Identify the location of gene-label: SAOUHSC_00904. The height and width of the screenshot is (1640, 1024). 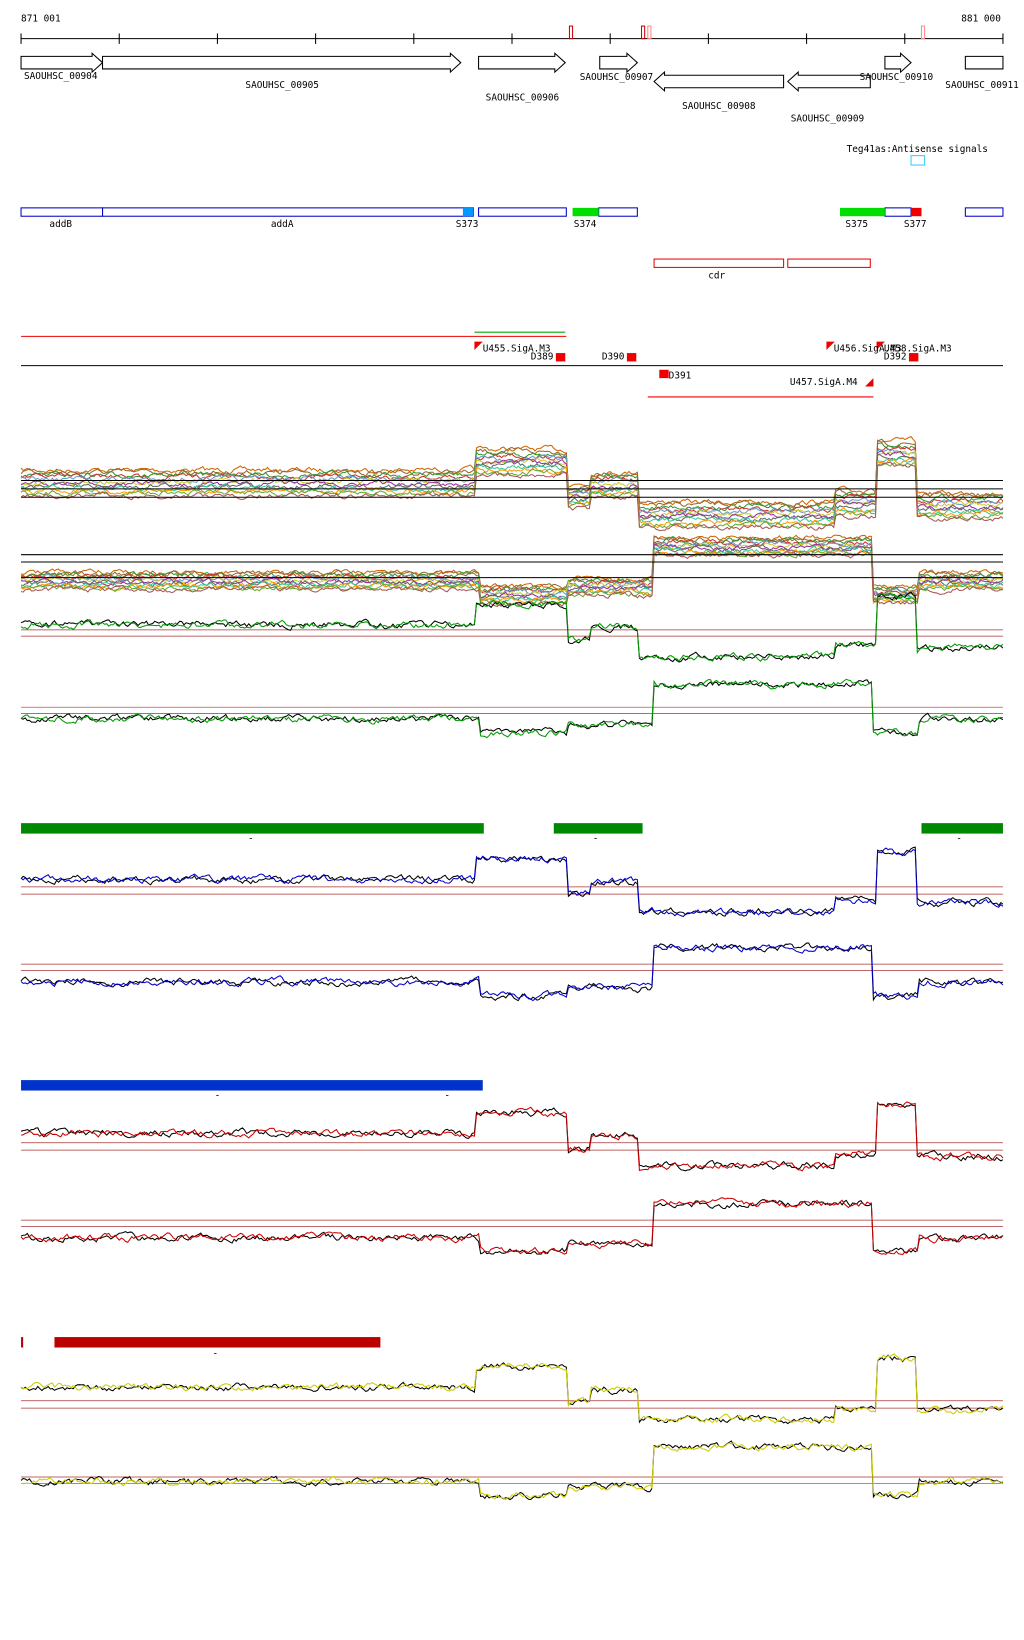
(61, 76).